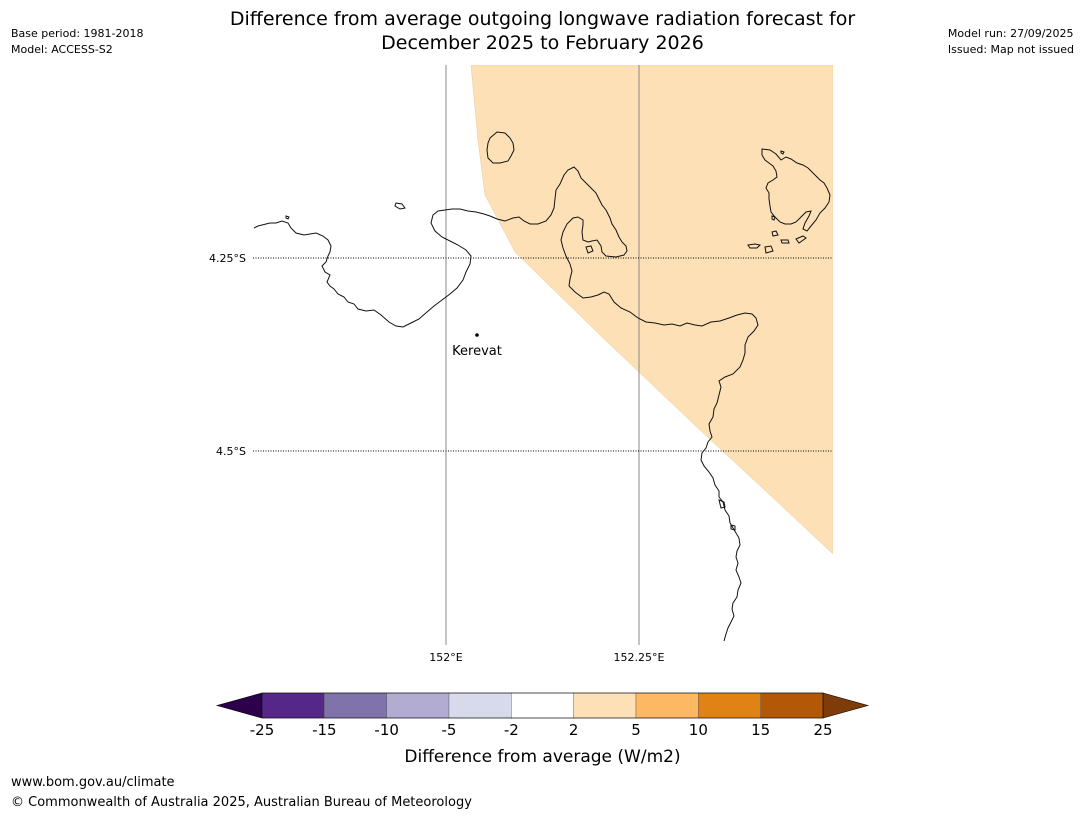  What do you see at coordinates (760, 730) in the screenshot?
I see `colorbar-tick-label: 15` at bounding box center [760, 730].